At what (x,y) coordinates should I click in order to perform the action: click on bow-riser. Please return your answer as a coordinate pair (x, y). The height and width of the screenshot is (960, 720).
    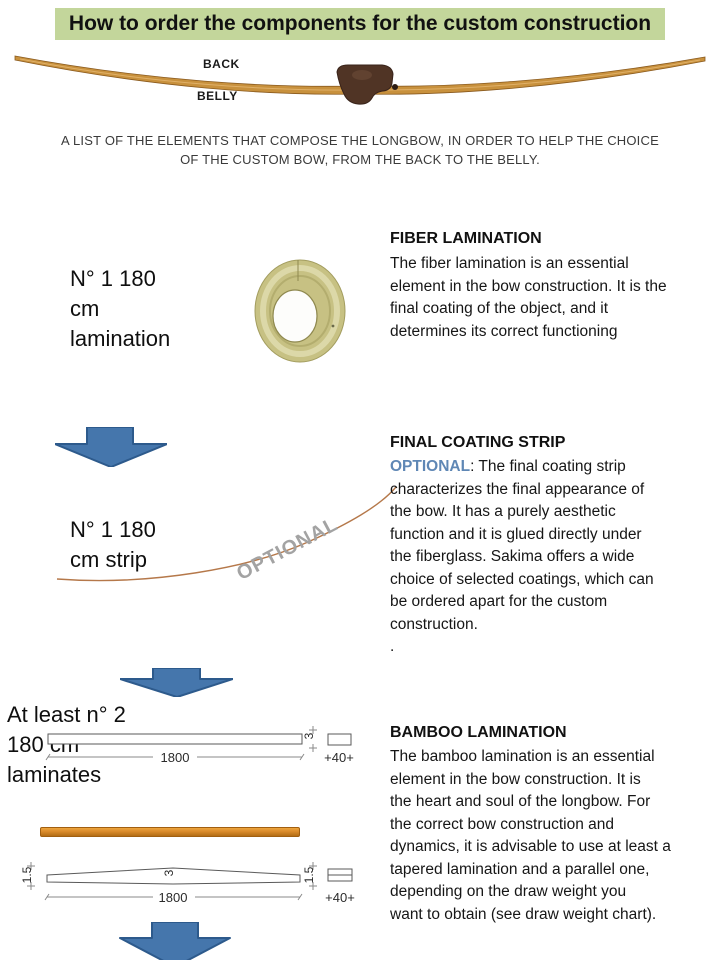
    Looking at the image, I should click on (365, 84).